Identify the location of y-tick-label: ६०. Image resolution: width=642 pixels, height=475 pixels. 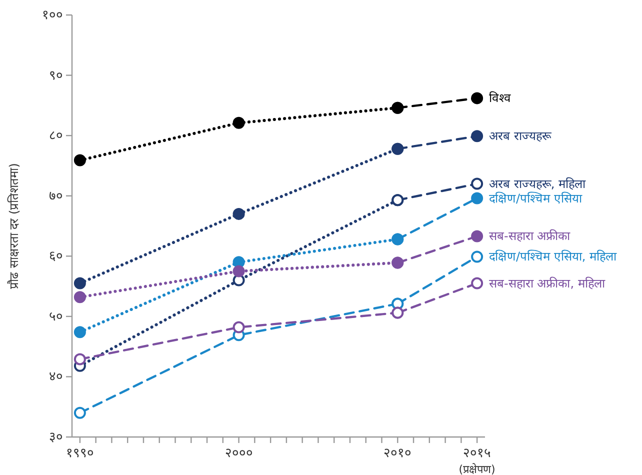
(56, 256).